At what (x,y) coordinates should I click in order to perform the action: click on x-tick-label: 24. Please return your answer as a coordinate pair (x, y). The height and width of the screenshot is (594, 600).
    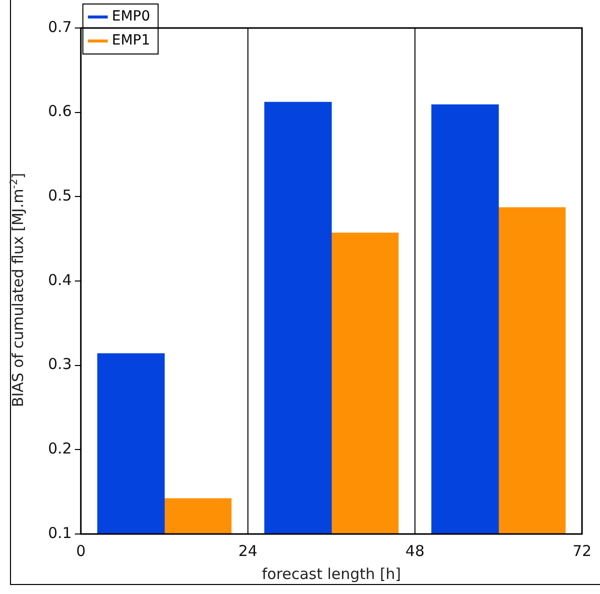
    Looking at the image, I should click on (248, 551).